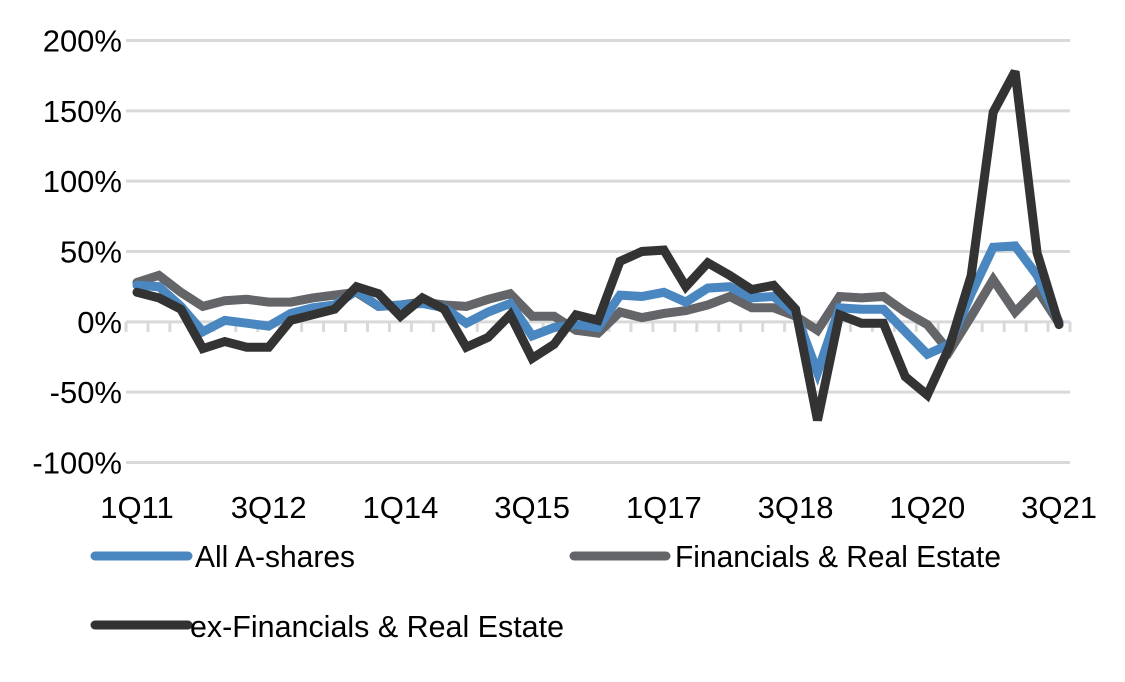 Image resolution: width=1125 pixels, height=682 pixels. Describe the element at coordinates (1059, 507) in the screenshot. I see `x-tick-label: 3Q21` at that location.